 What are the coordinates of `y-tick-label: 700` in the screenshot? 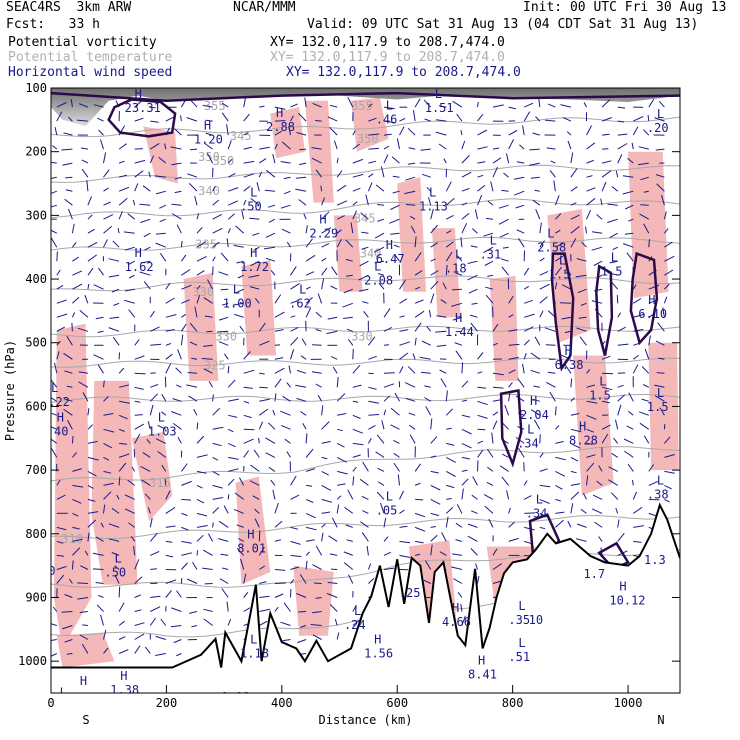 It's located at (36, 470).